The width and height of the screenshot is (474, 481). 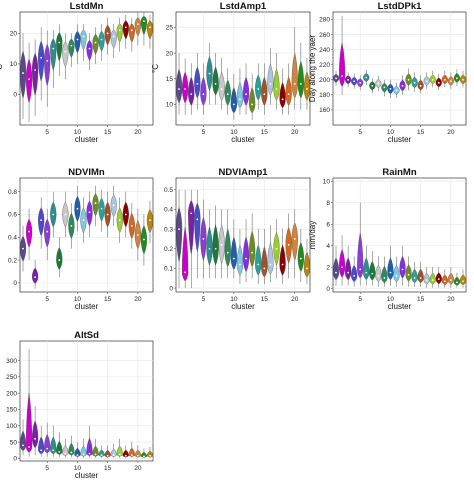 What do you see at coordinates (11, 361) in the screenshot?
I see `y-tick-label: 300` at bounding box center [11, 361].